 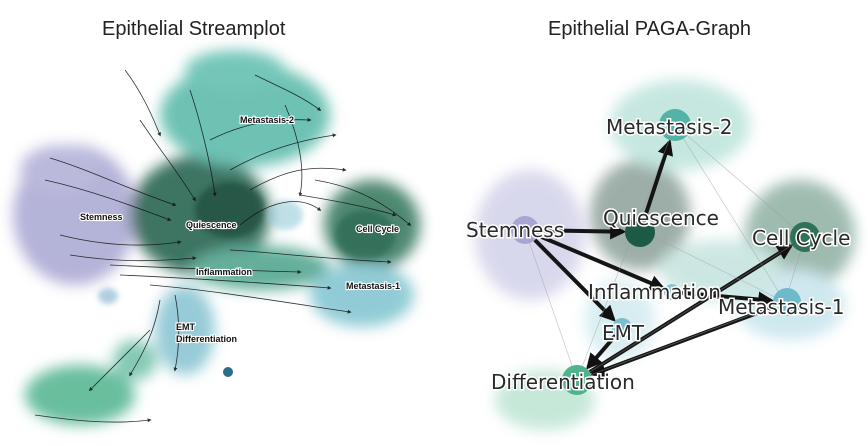 I want to click on paga-label-stemness: Stemness, so click(x=515, y=230).